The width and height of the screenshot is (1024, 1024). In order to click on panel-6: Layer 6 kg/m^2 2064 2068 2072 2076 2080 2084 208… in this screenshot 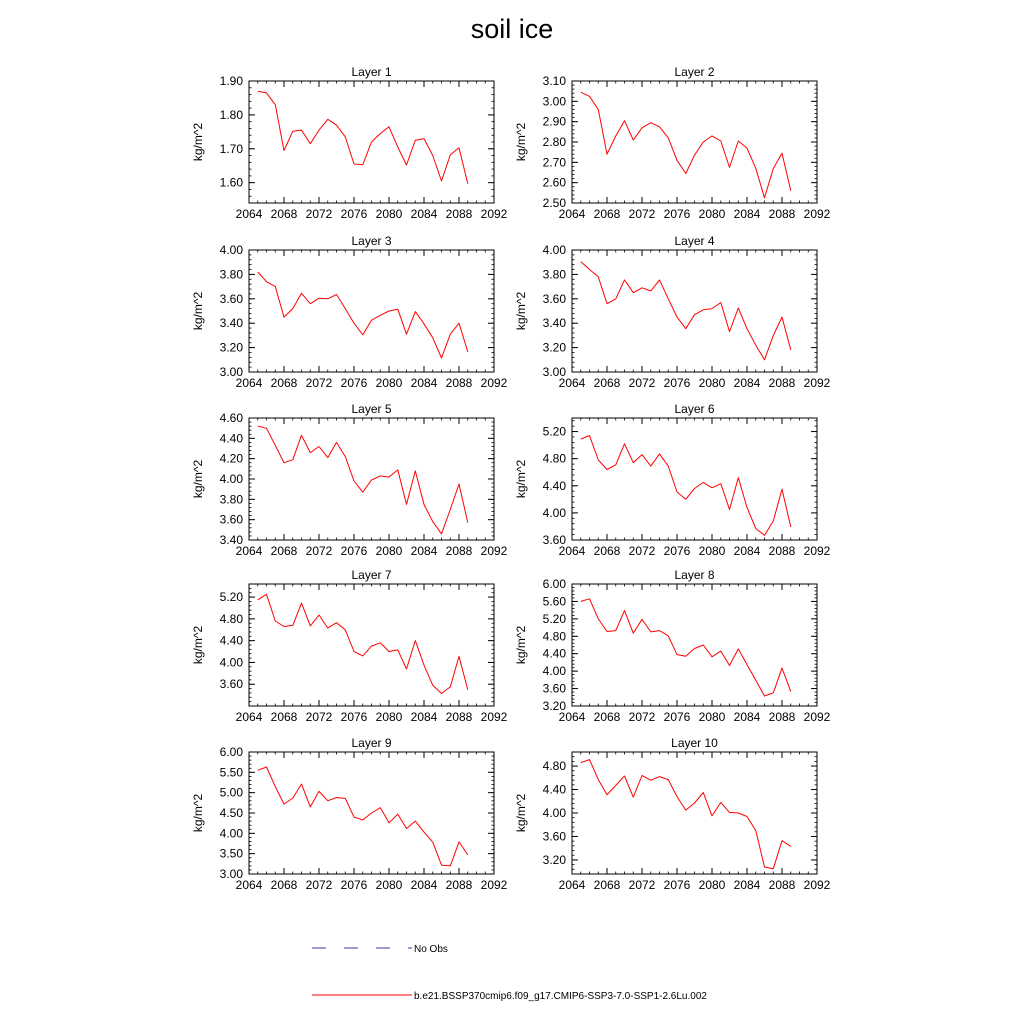, I will do `click(672, 480)`.